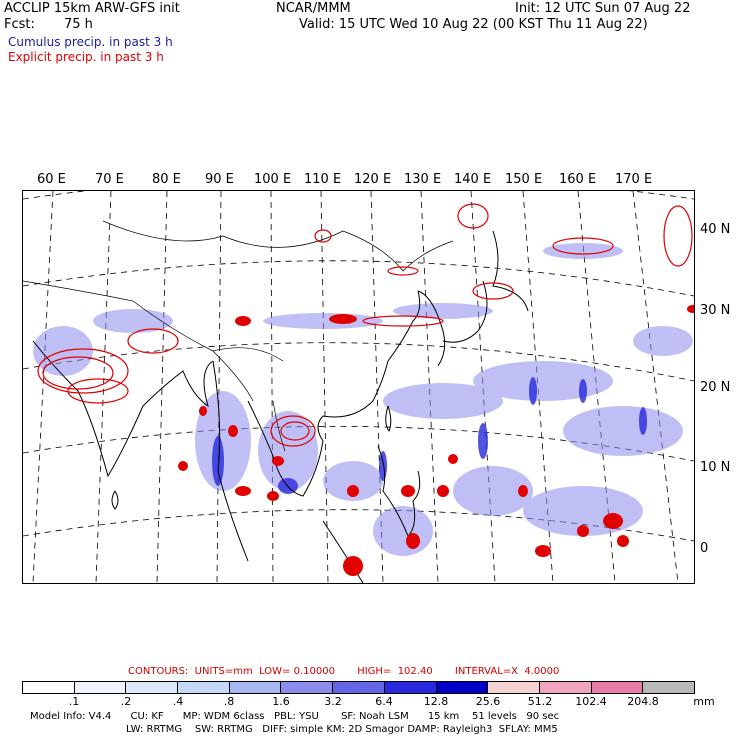 Image resolution: width=740 pixels, height=740 pixels. Describe the element at coordinates (229, 701) in the screenshot. I see `color-scale-label: .8` at that location.